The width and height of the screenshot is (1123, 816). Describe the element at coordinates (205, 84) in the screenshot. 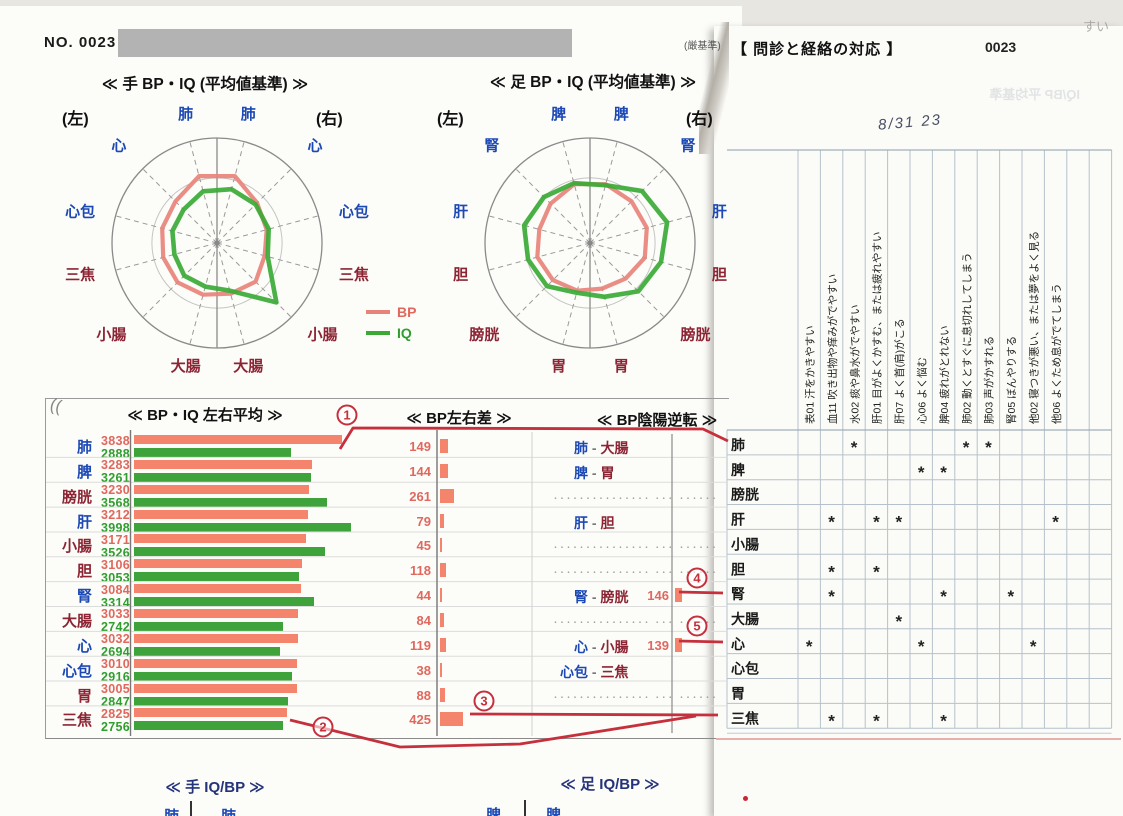

I see `hand-radar-title: ≪ 手 BP・IQ (平均値基準) ≫` at that location.